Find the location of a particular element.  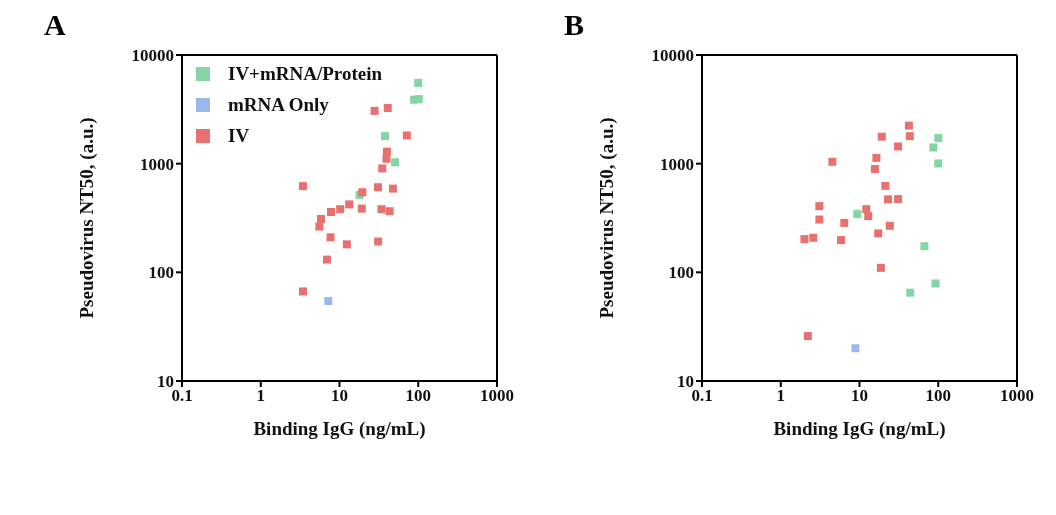

legend-label: IV is located at coordinates (239, 135).